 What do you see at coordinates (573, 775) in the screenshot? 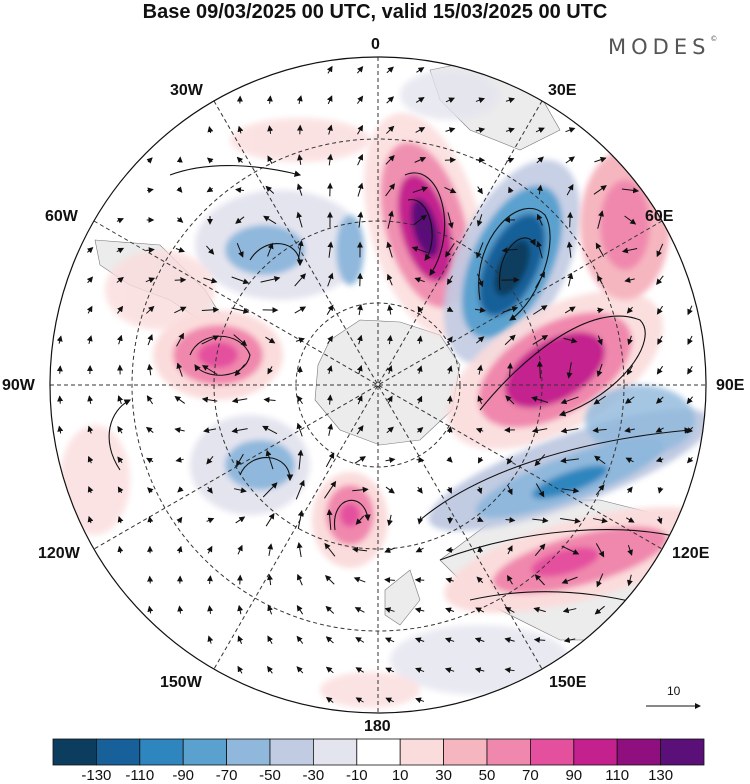
I see `colorbar-tick-label: 90` at bounding box center [573, 775].